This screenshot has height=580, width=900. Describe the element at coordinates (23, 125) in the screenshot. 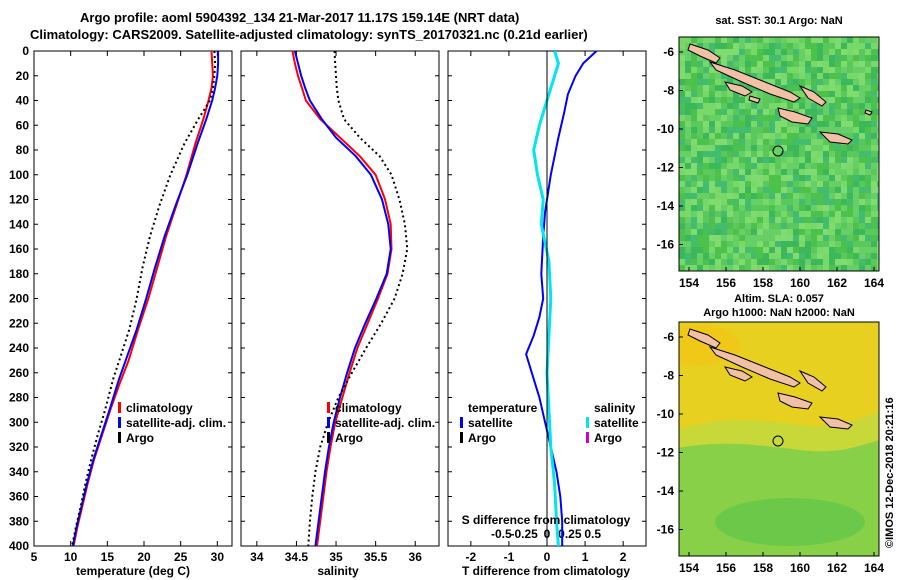

I see `depth-tick-label: 60` at that location.